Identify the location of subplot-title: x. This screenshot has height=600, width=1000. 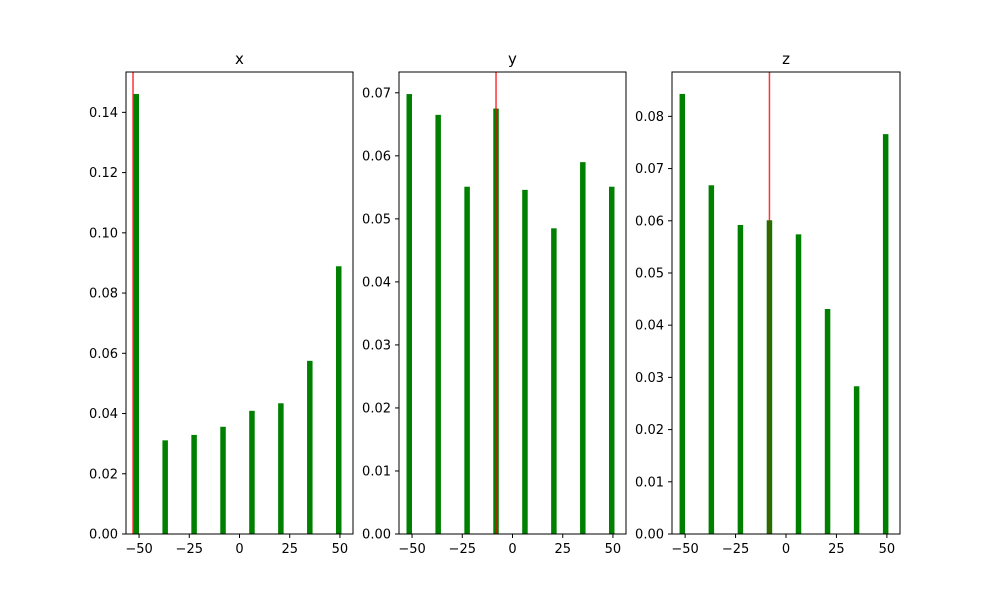
(239, 59).